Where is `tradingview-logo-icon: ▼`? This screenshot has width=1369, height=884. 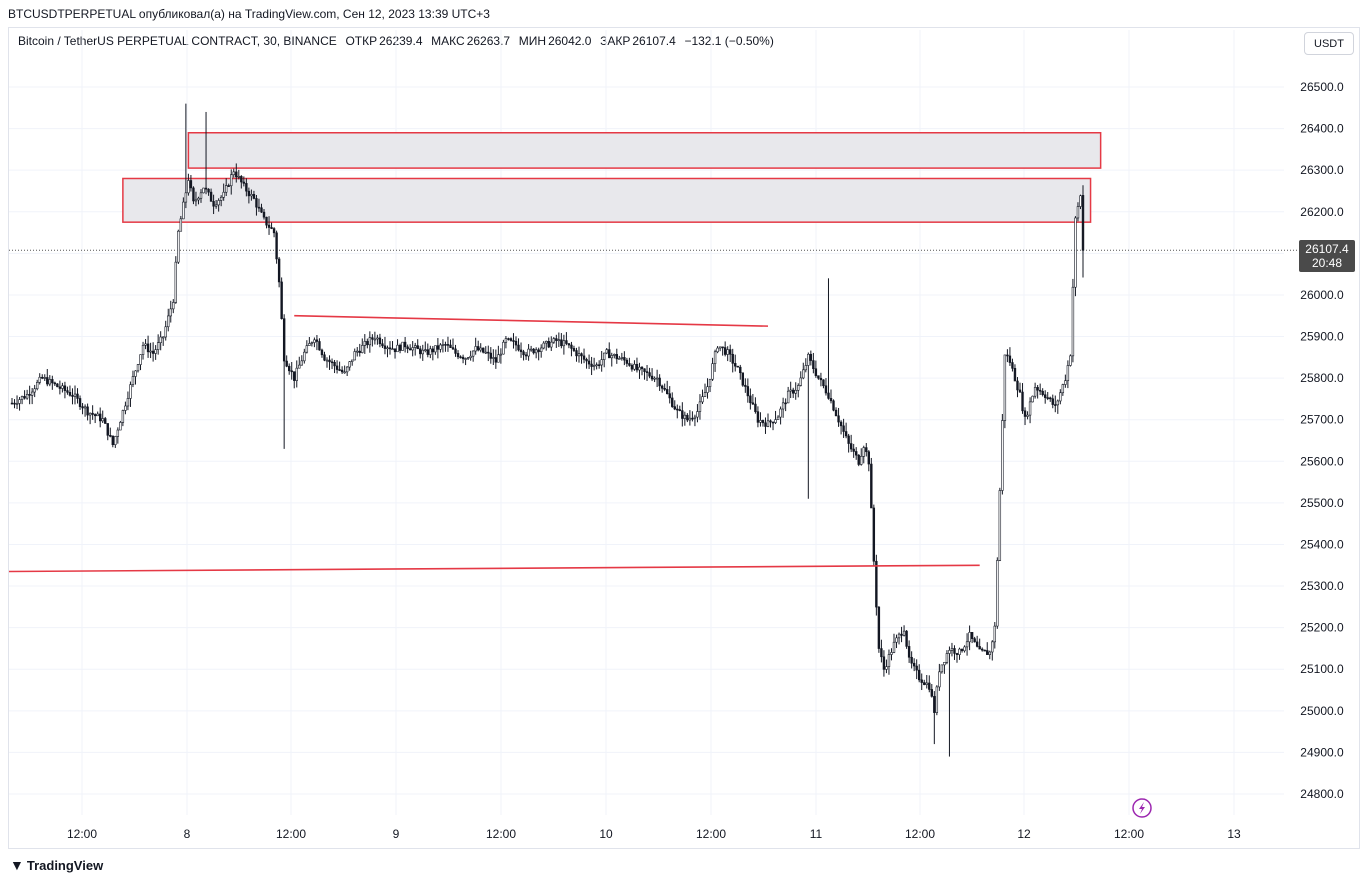 tradingview-logo-icon: ▼ is located at coordinates (17, 865).